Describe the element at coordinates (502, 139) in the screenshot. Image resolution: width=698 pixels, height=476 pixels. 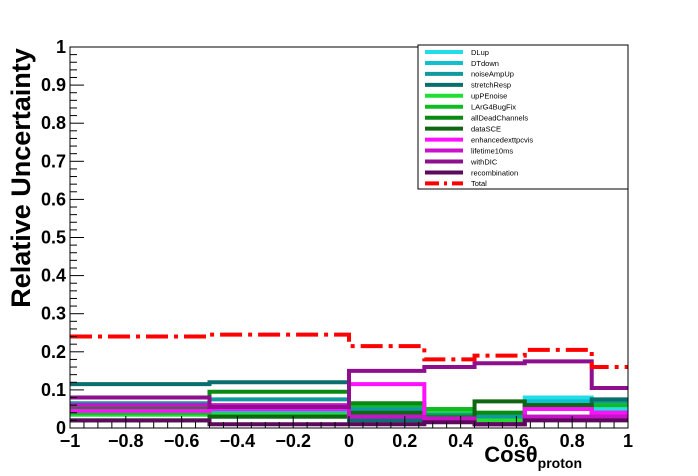
I see `legend-label-enhancedexttpcvis: enhancedexttpcvis` at that location.